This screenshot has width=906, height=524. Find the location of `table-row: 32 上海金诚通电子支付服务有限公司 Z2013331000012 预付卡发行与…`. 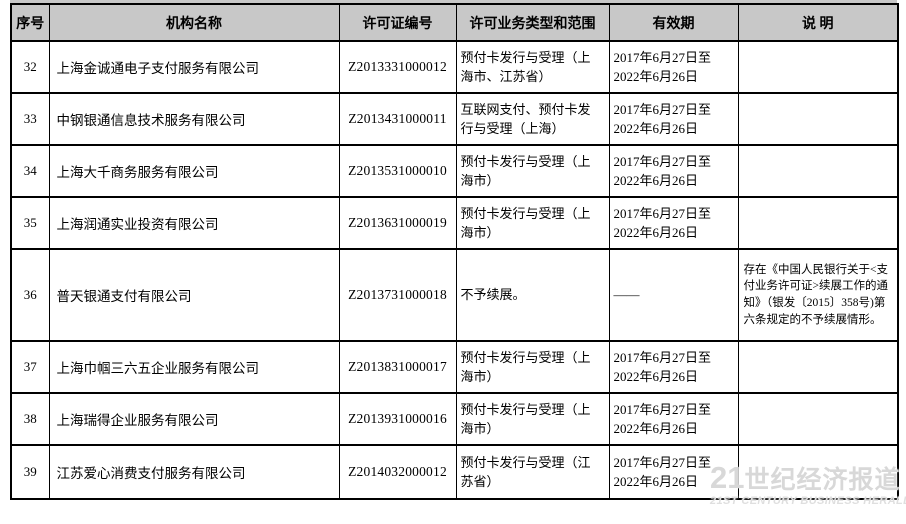

table-row: 32 上海金诚通电子支付服务有限公司 Z2013331000012 预付卡发行与… is located at coordinates (454, 67).